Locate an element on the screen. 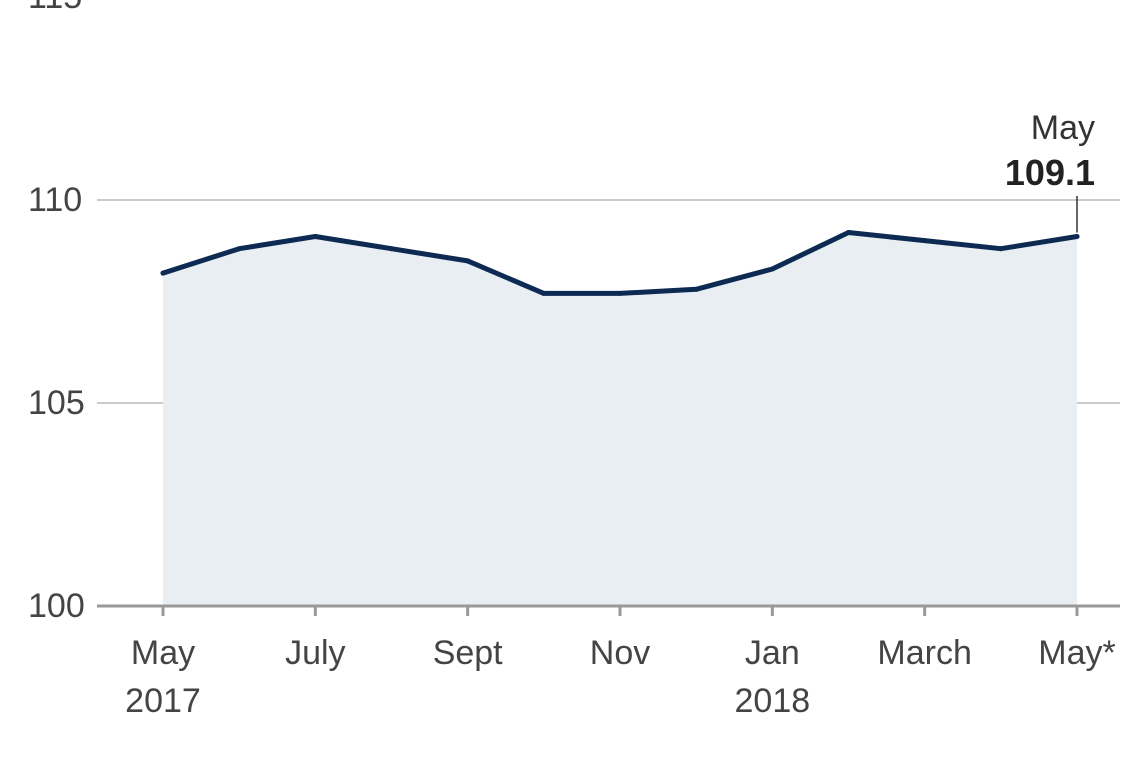 Image resolution: width=1140 pixels, height=760 pixels. y-tick-label-100: 100 is located at coordinates (56, 606).